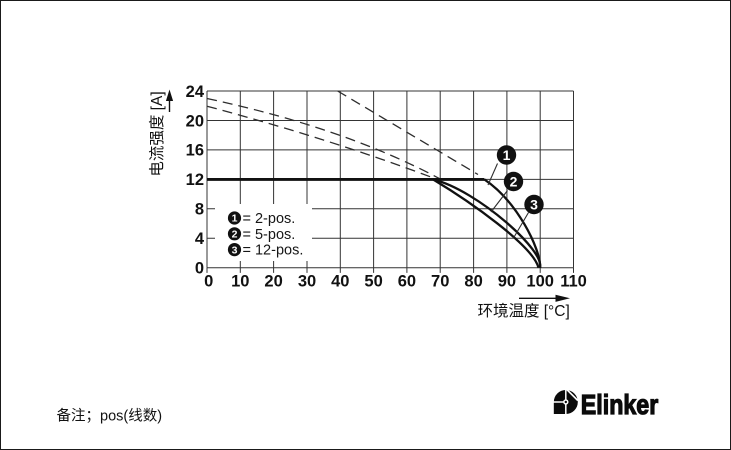 This screenshot has width=731, height=450. What do you see at coordinates (240, 282) in the screenshot?
I see `svg-text: 10` at bounding box center [240, 282].